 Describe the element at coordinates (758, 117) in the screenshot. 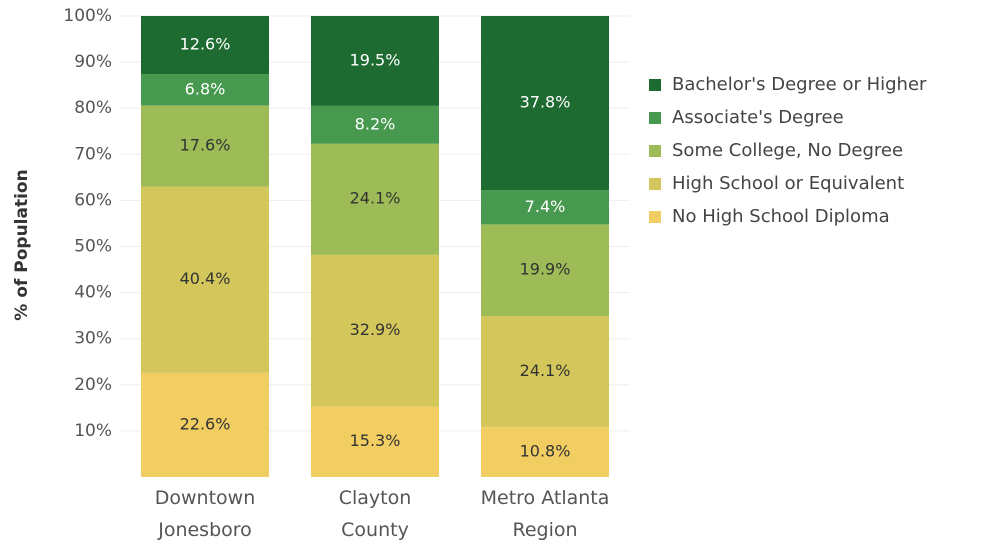

I see `legend-label: Associate's Degree` at that location.